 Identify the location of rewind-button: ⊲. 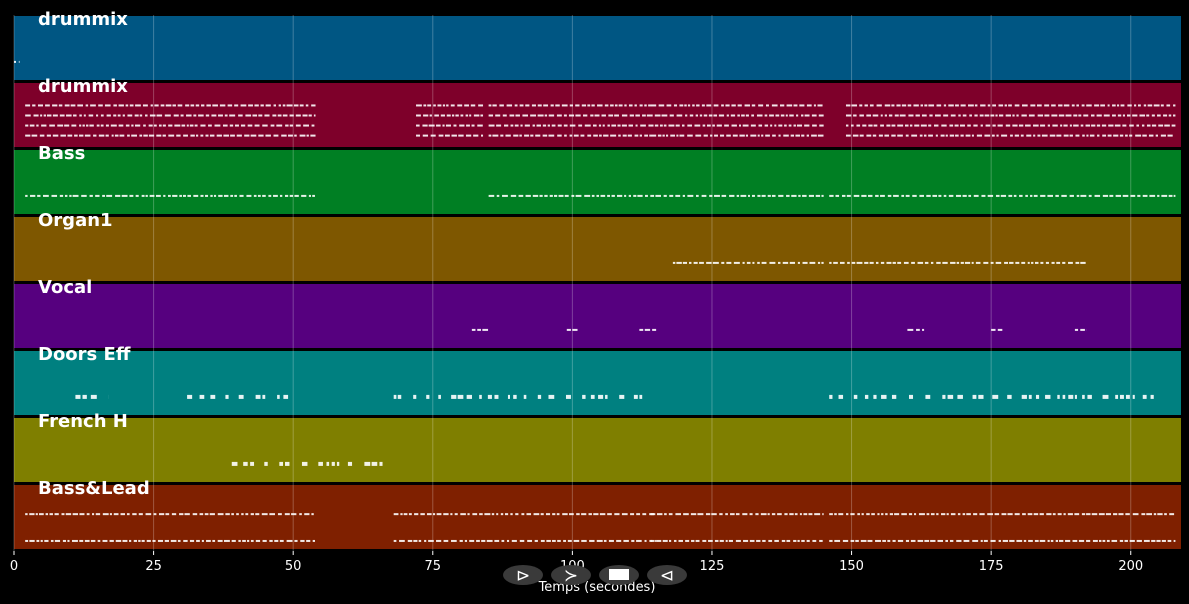
(667, 575).